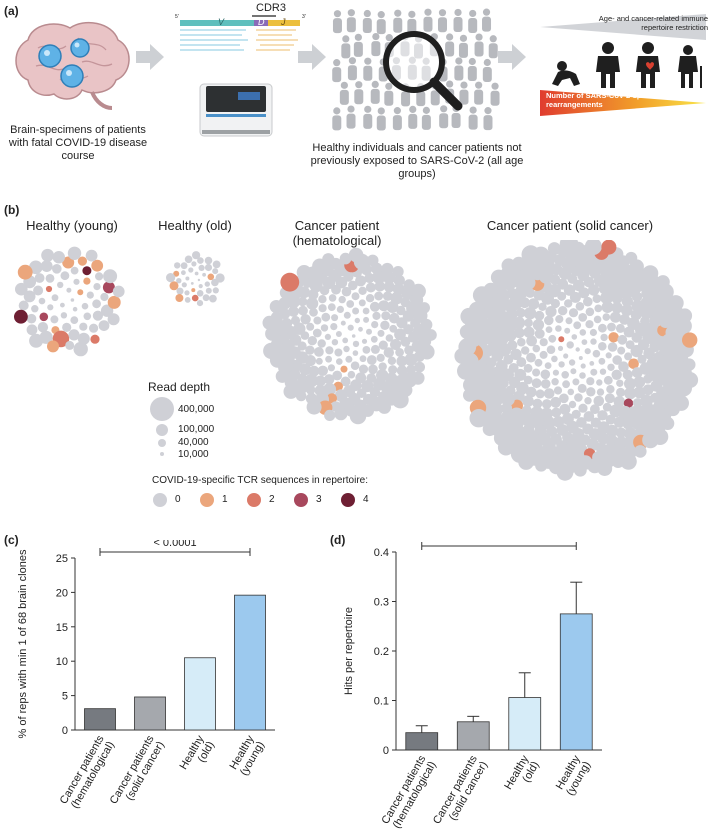  I want to click on group-title-healthy-young: Healthy (young), so click(72, 225).